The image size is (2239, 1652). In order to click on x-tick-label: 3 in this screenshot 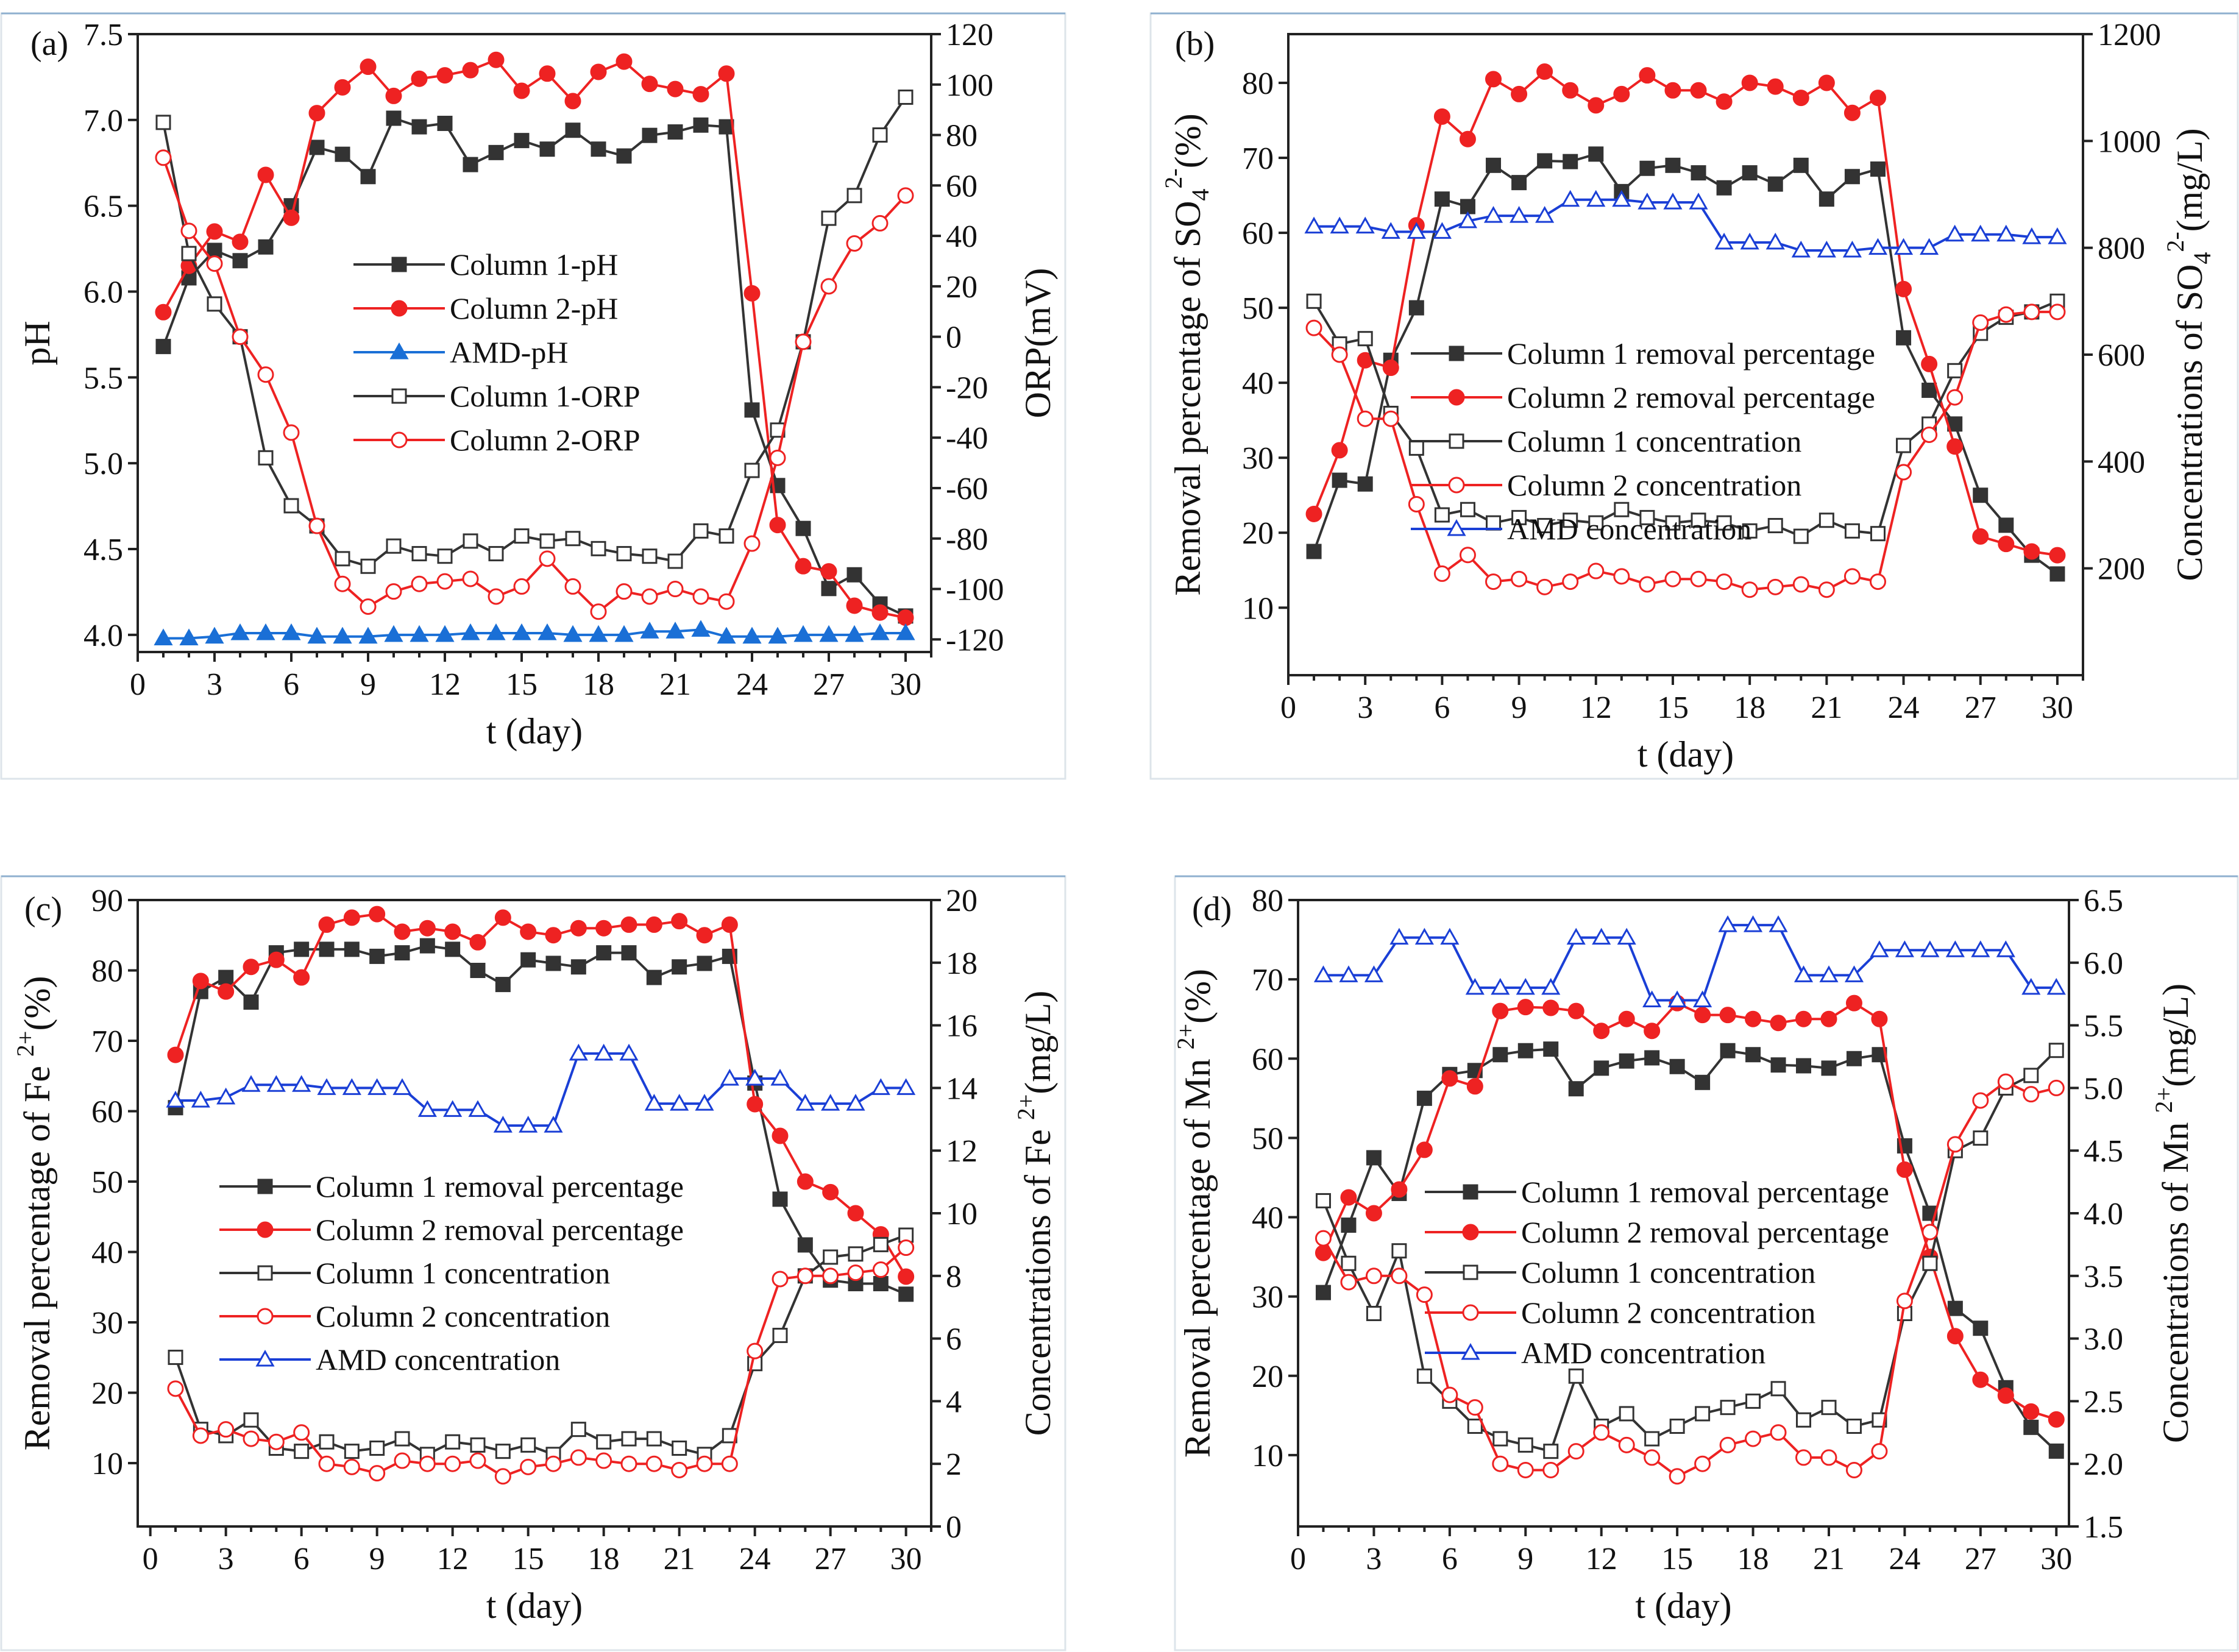, I will do `click(1365, 707)`.